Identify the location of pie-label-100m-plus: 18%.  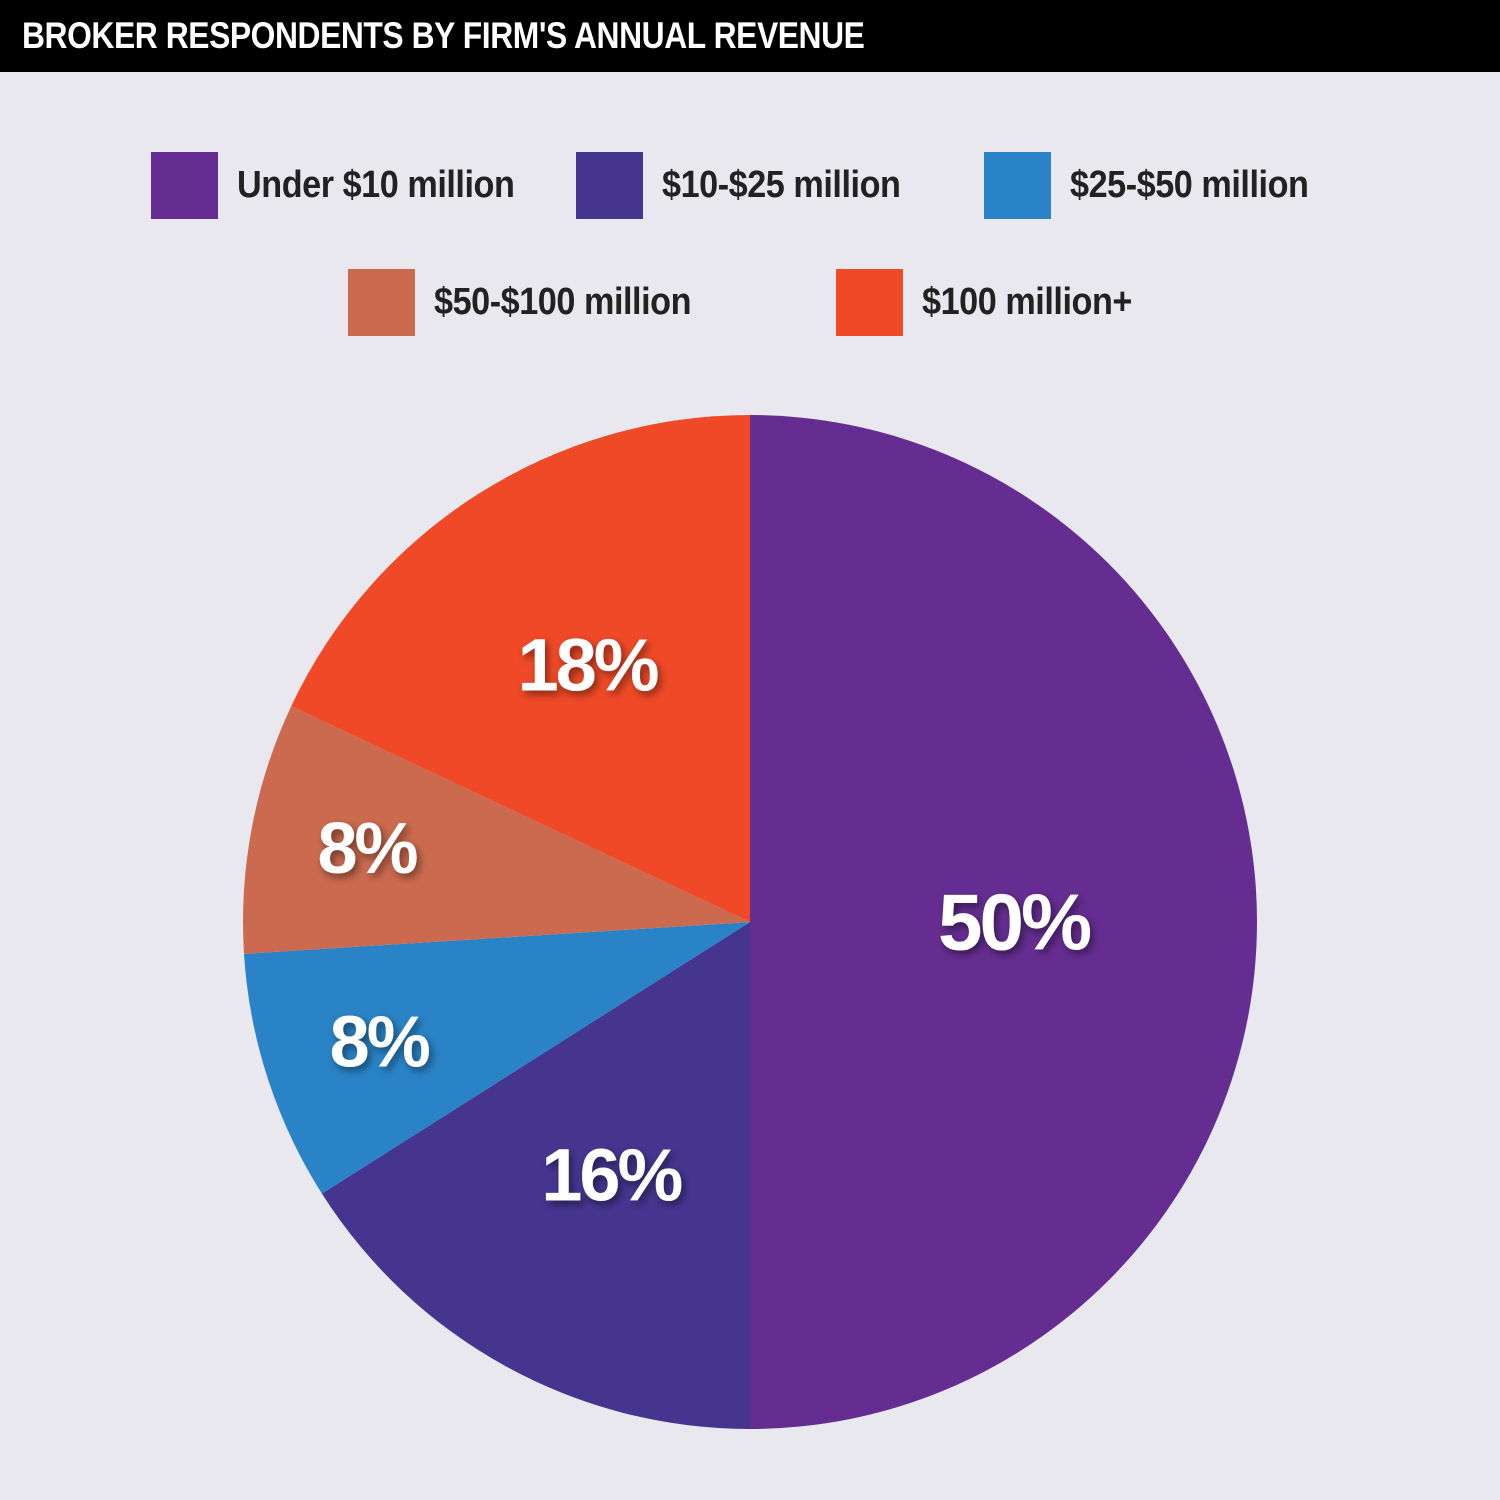
(587, 665).